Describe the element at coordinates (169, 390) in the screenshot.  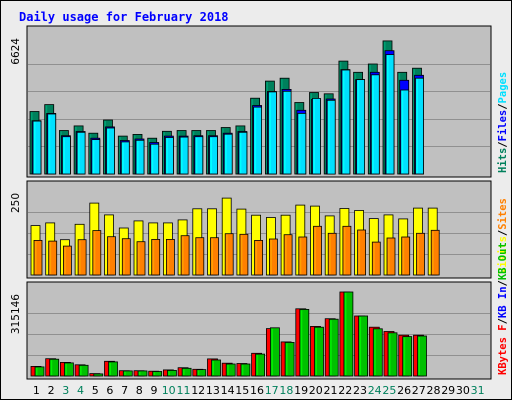
I see `x-tick-label: 10` at that location.